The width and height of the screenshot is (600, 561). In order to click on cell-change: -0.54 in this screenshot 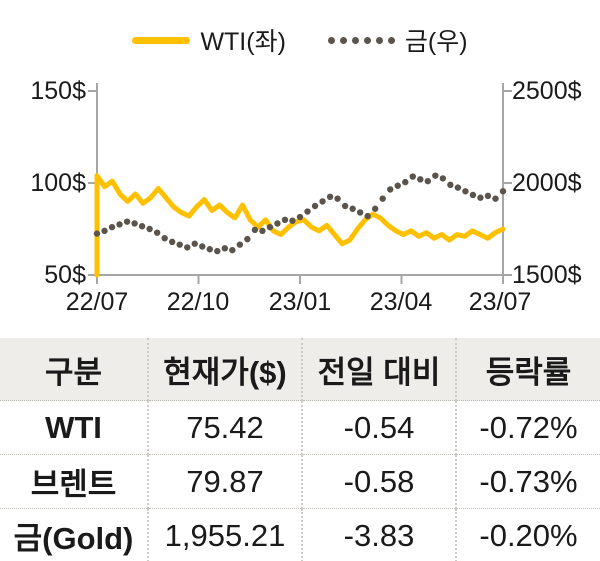, I will do `click(378, 427)`.